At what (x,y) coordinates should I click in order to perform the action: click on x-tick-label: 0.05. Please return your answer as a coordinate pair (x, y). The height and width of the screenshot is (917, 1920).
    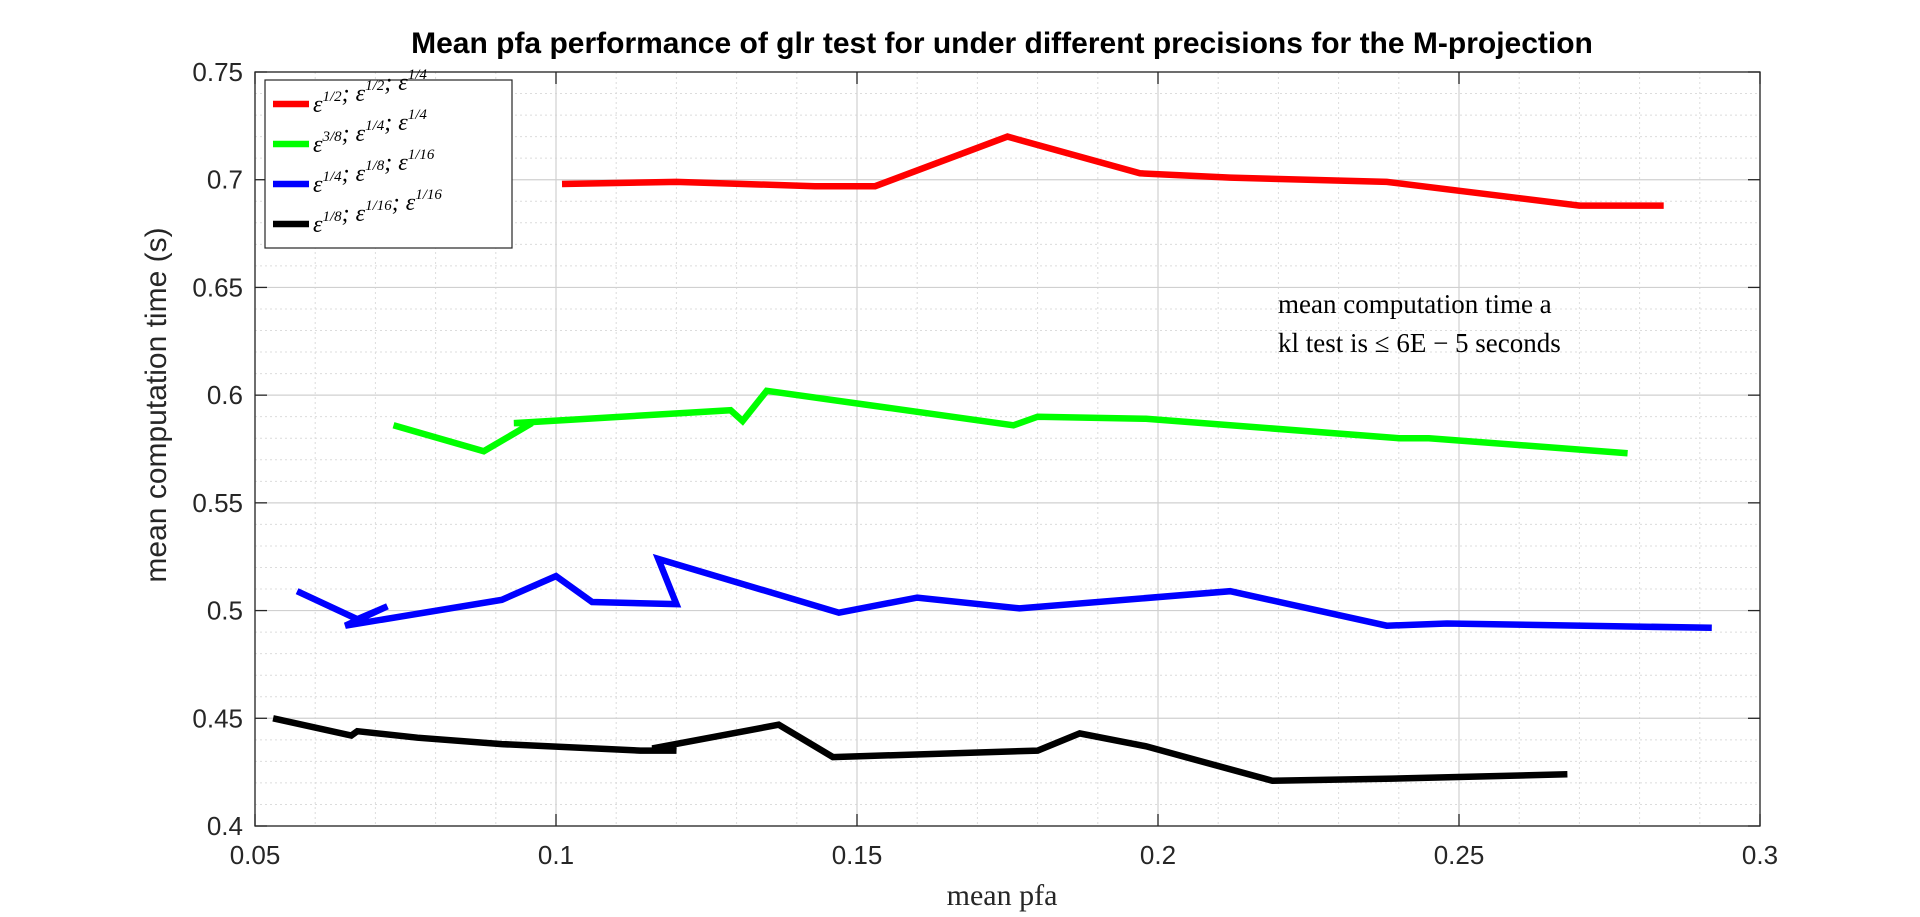
    Looking at the image, I should click on (255, 855).